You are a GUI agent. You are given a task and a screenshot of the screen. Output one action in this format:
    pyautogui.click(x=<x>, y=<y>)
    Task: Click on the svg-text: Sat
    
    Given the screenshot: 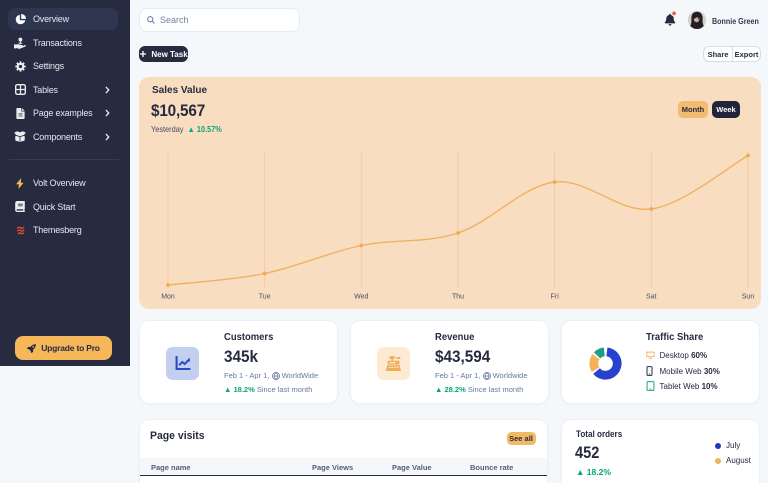 What is the action you would take?
    pyautogui.click(x=651, y=297)
    